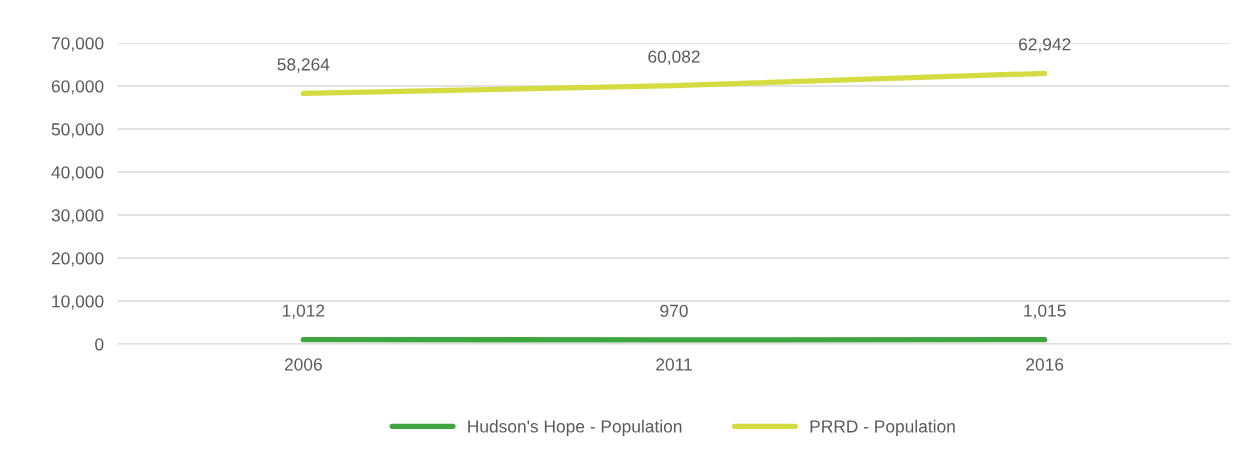 The width and height of the screenshot is (1248, 460). What do you see at coordinates (674, 364) in the screenshot?
I see `x-tick-label: 2011` at bounding box center [674, 364].